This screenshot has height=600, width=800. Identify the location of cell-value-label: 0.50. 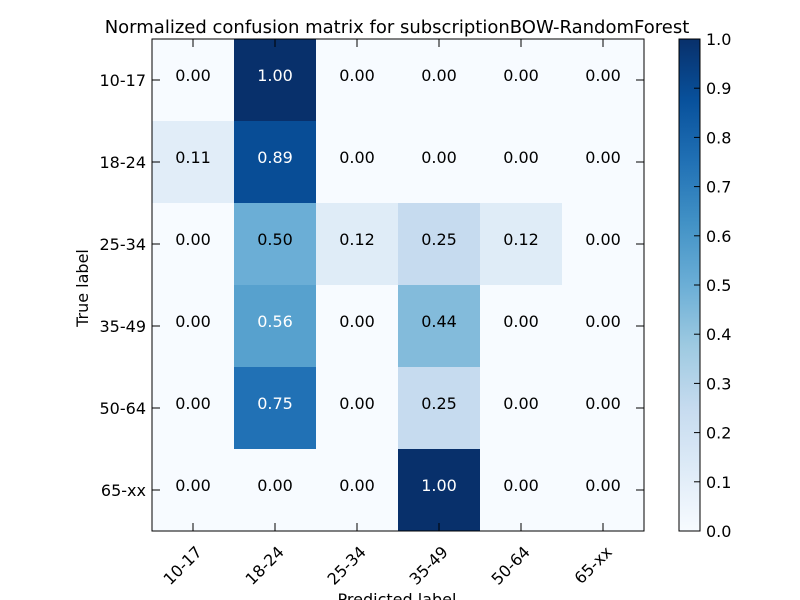
(275, 239).